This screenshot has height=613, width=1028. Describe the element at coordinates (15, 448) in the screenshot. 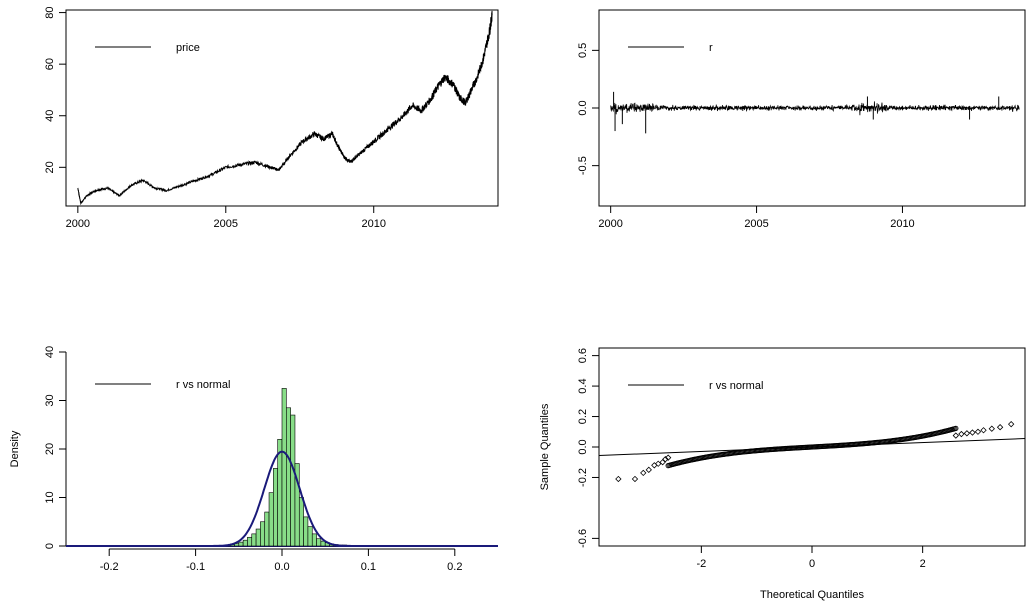

I see `y-axis-title: Density` at that location.